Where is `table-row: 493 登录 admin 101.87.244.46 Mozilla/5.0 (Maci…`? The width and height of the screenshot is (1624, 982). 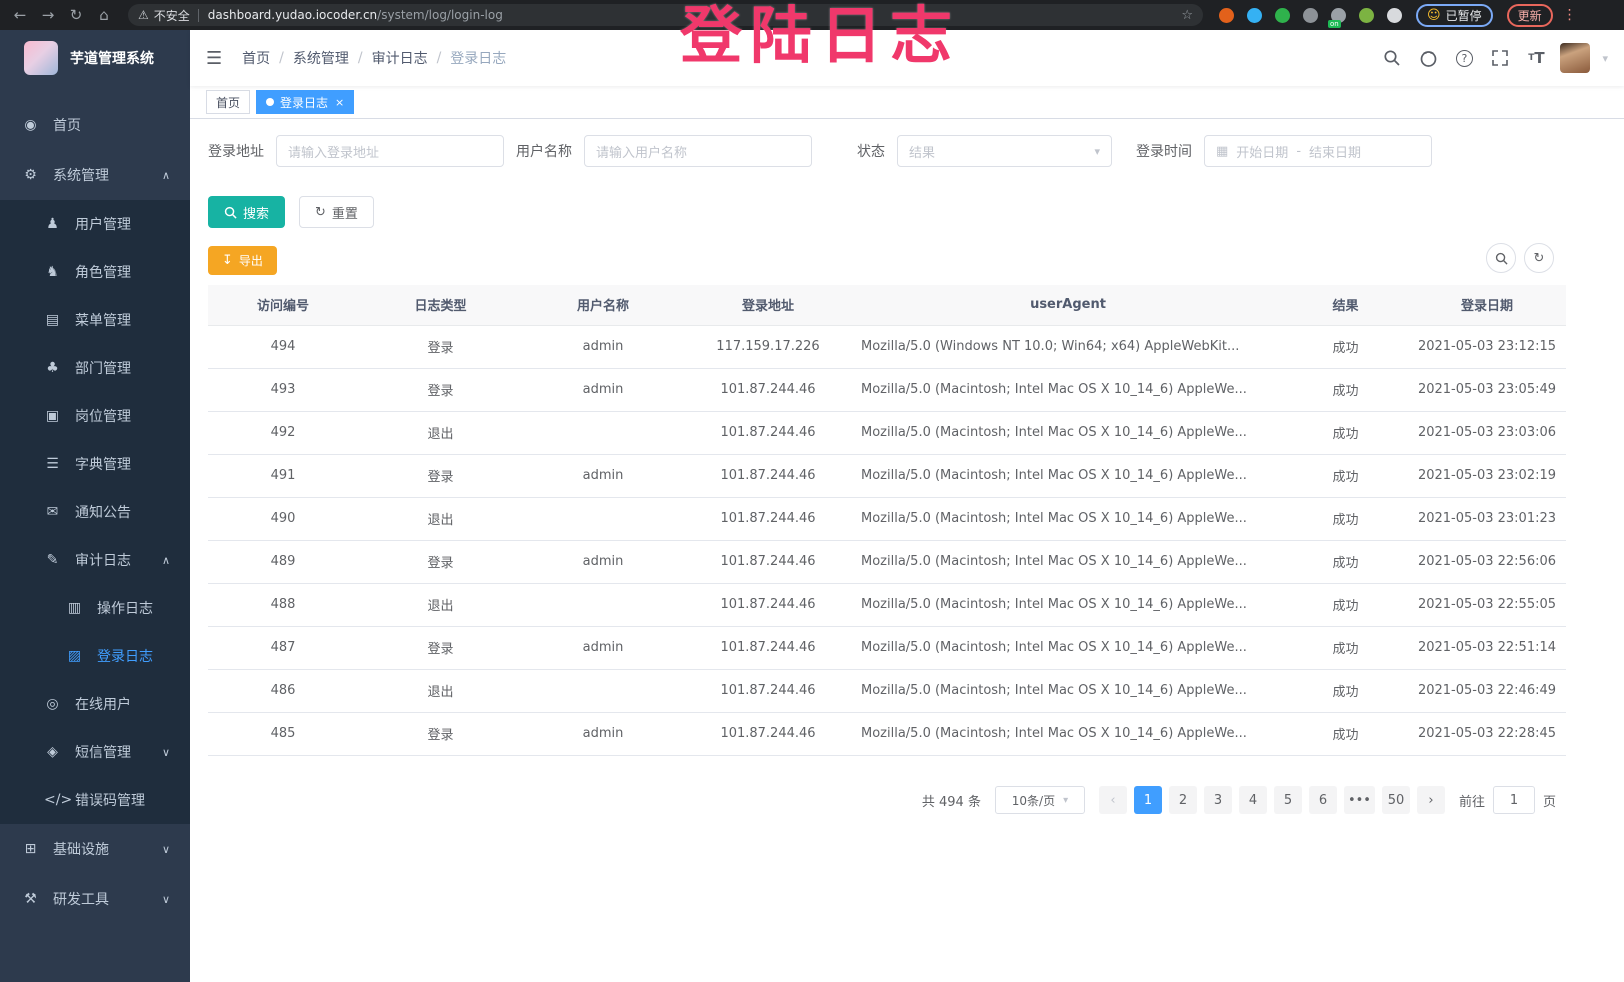 table-row: 493 登录 admin 101.87.244.46 Mozilla/5.0 (Maci… is located at coordinates (887, 390).